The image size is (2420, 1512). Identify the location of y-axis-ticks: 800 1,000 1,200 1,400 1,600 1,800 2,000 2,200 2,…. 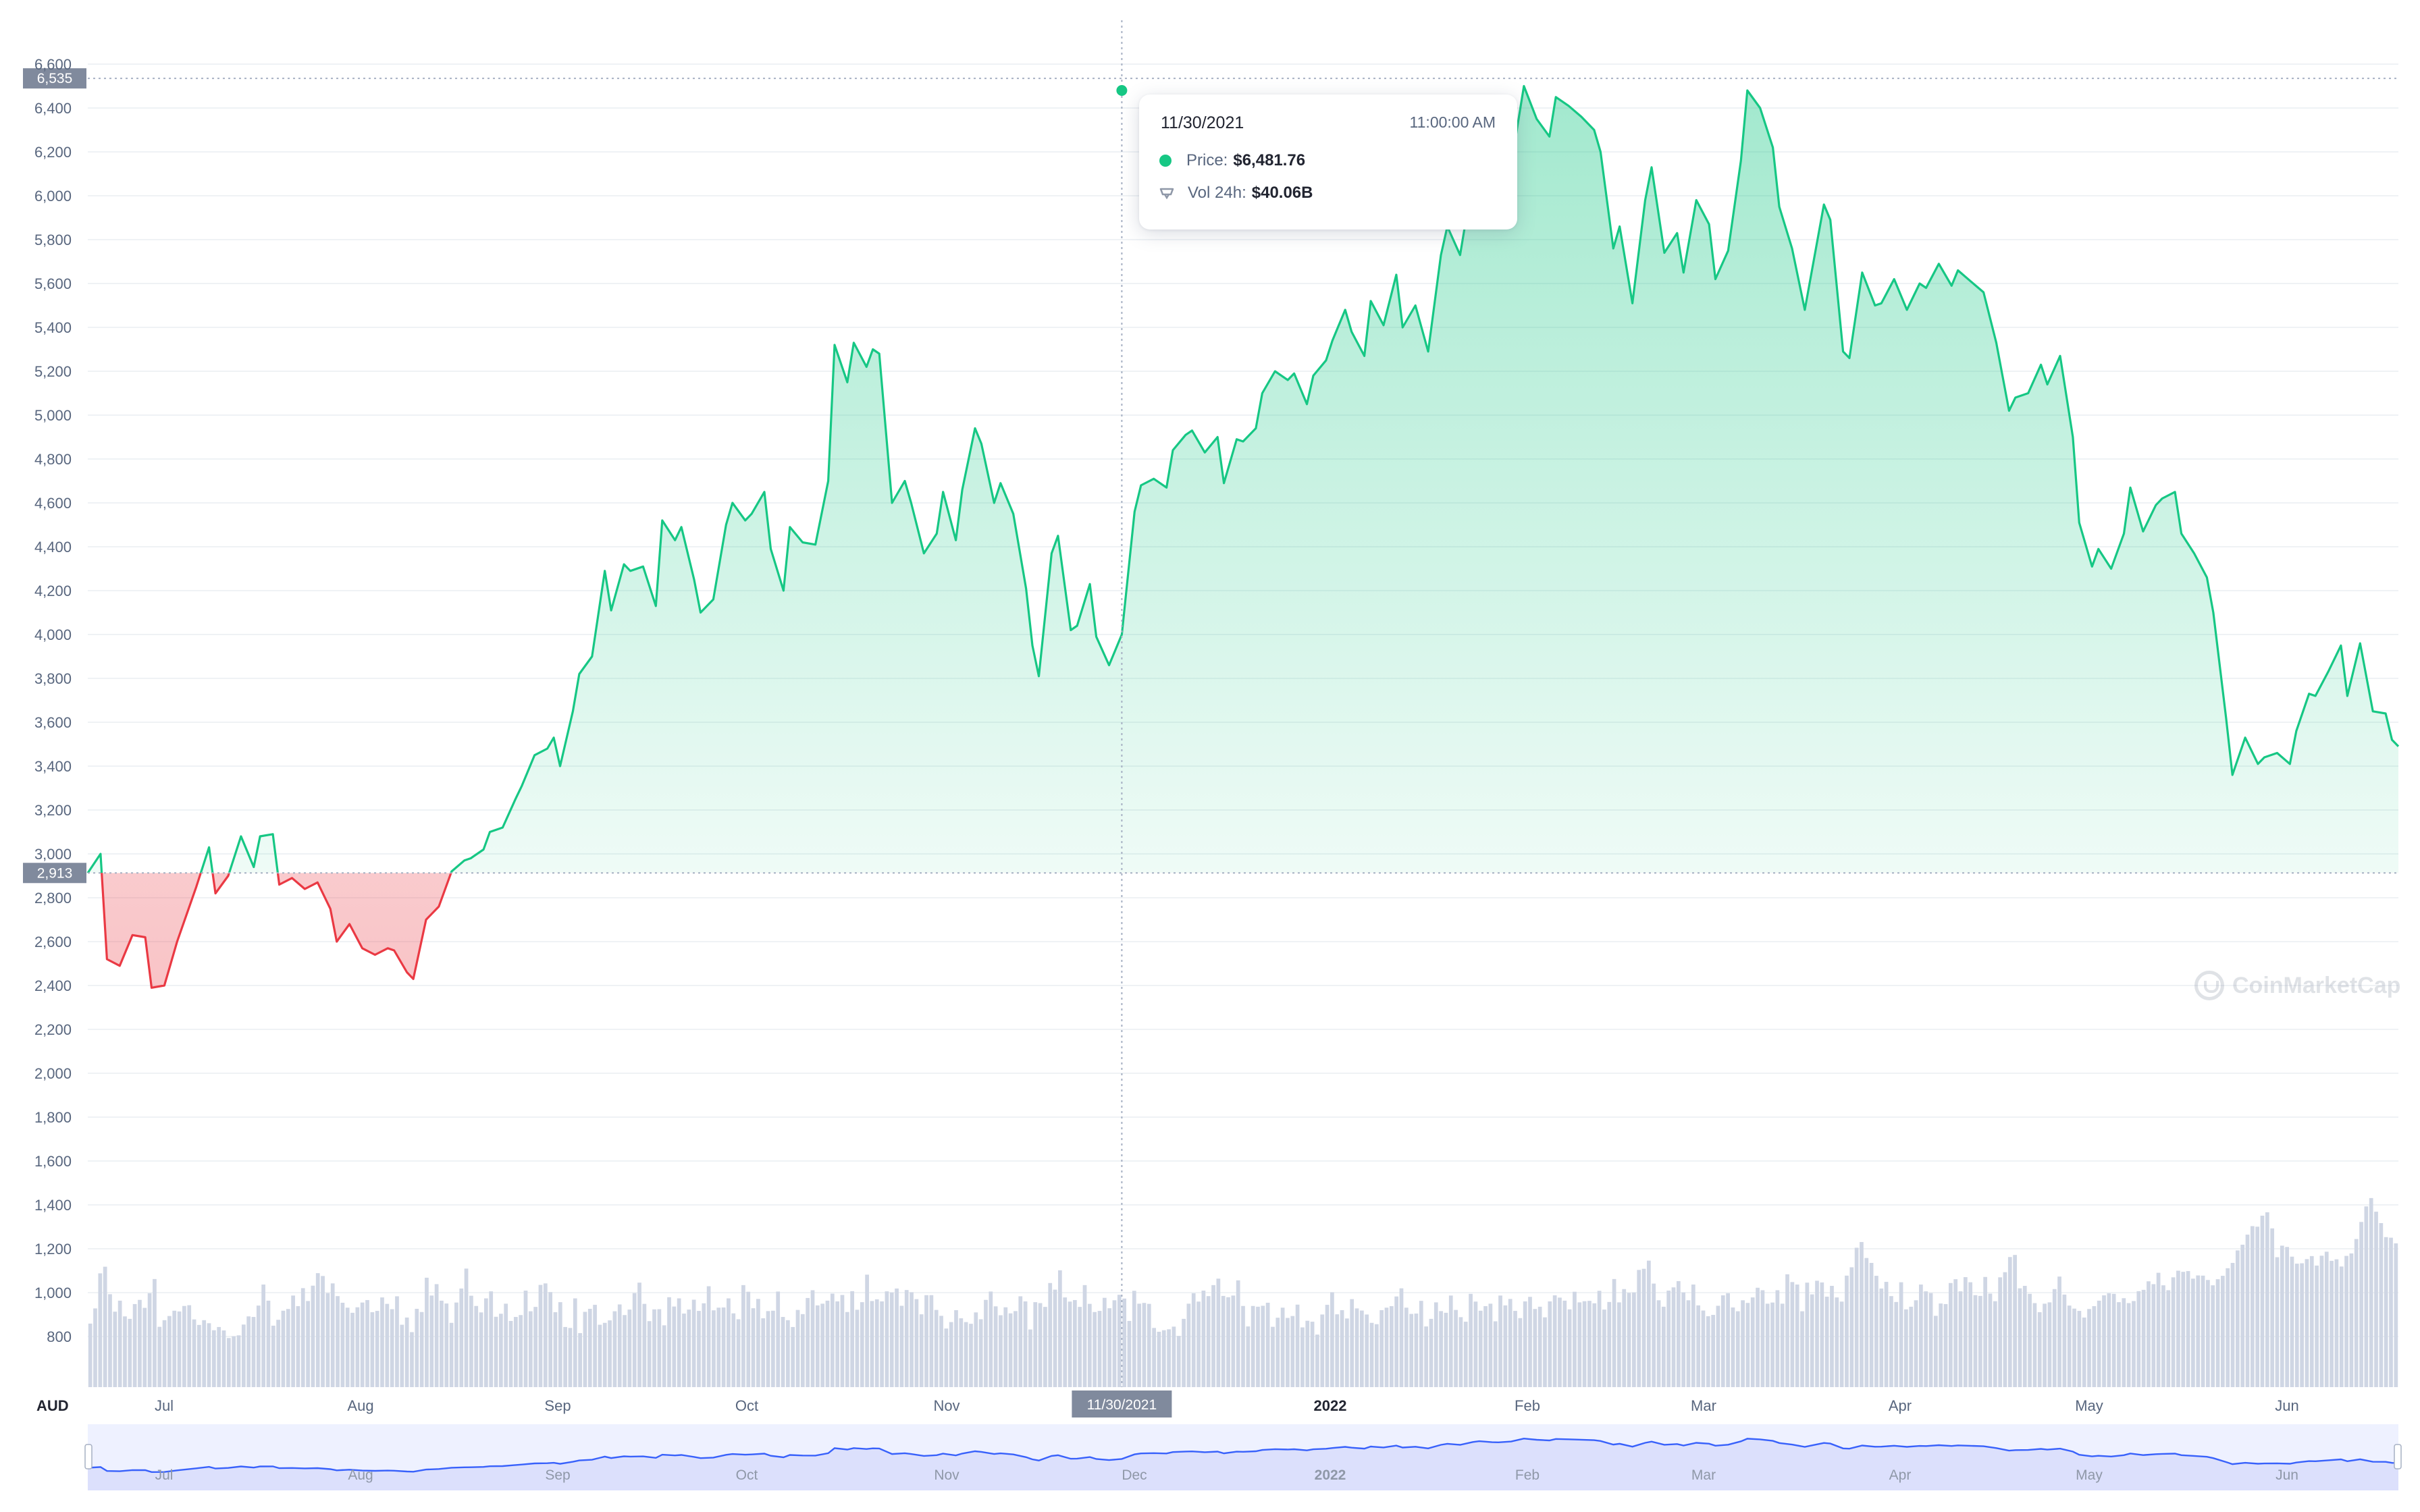
(53, 701).